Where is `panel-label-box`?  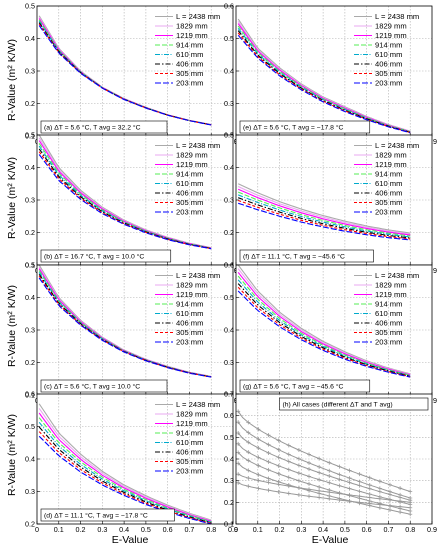 panel-label-box is located at coordinates (107, 515).